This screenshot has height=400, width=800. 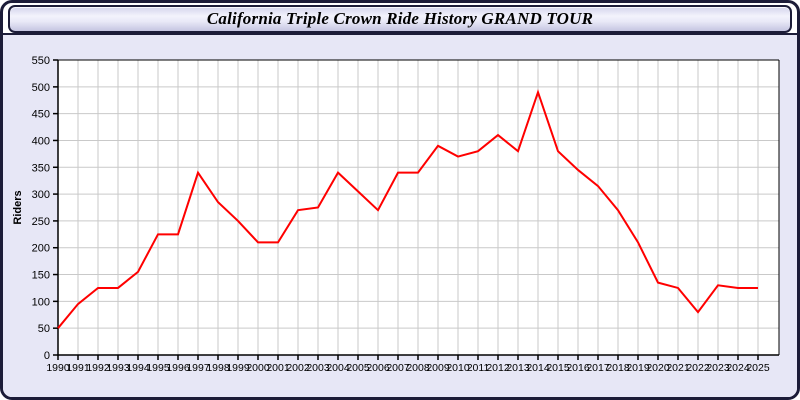 I want to click on x-tick-label: 1998, so click(x=218, y=368).